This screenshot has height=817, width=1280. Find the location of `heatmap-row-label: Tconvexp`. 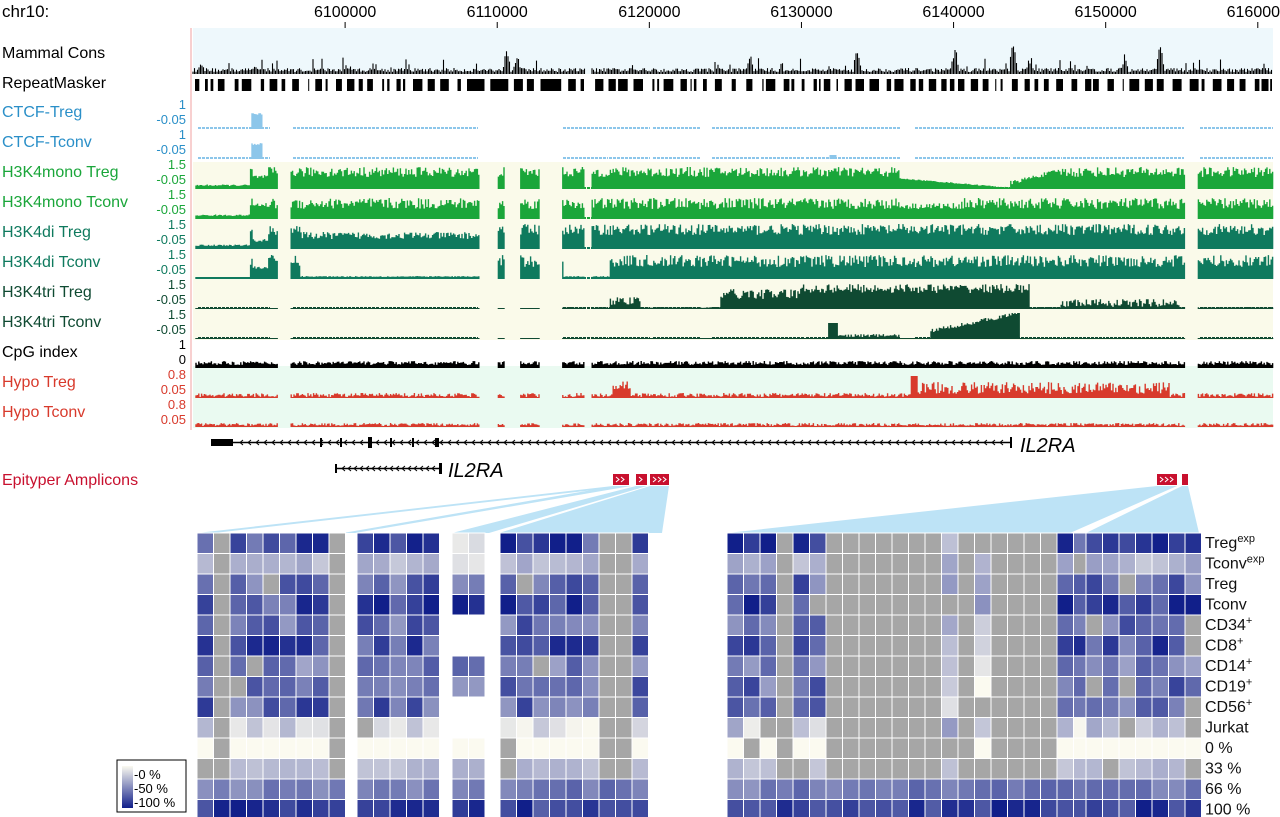

heatmap-row-label: Tconvexp is located at coordinates (1235, 563).